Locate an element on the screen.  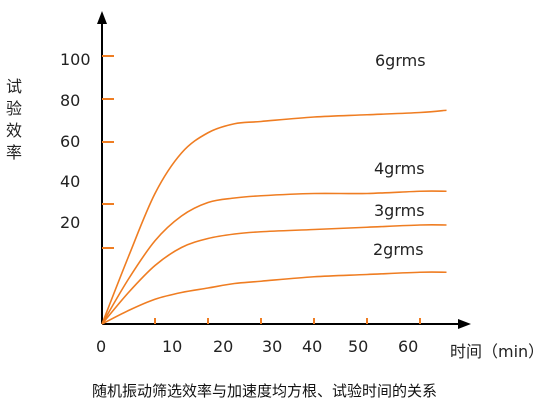
x-tick-label: 0 is located at coordinates (101, 346).